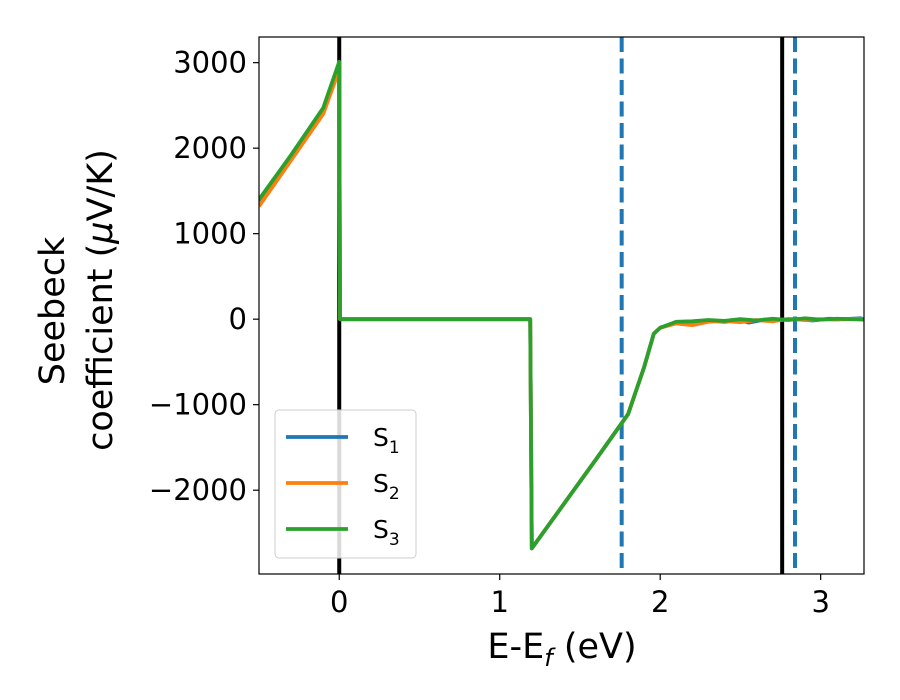 Image resolution: width=900 pixels, height=700 pixels. Describe the element at coordinates (101, 232) in the screenshot. I see `mu-symbol: μ` at that location.